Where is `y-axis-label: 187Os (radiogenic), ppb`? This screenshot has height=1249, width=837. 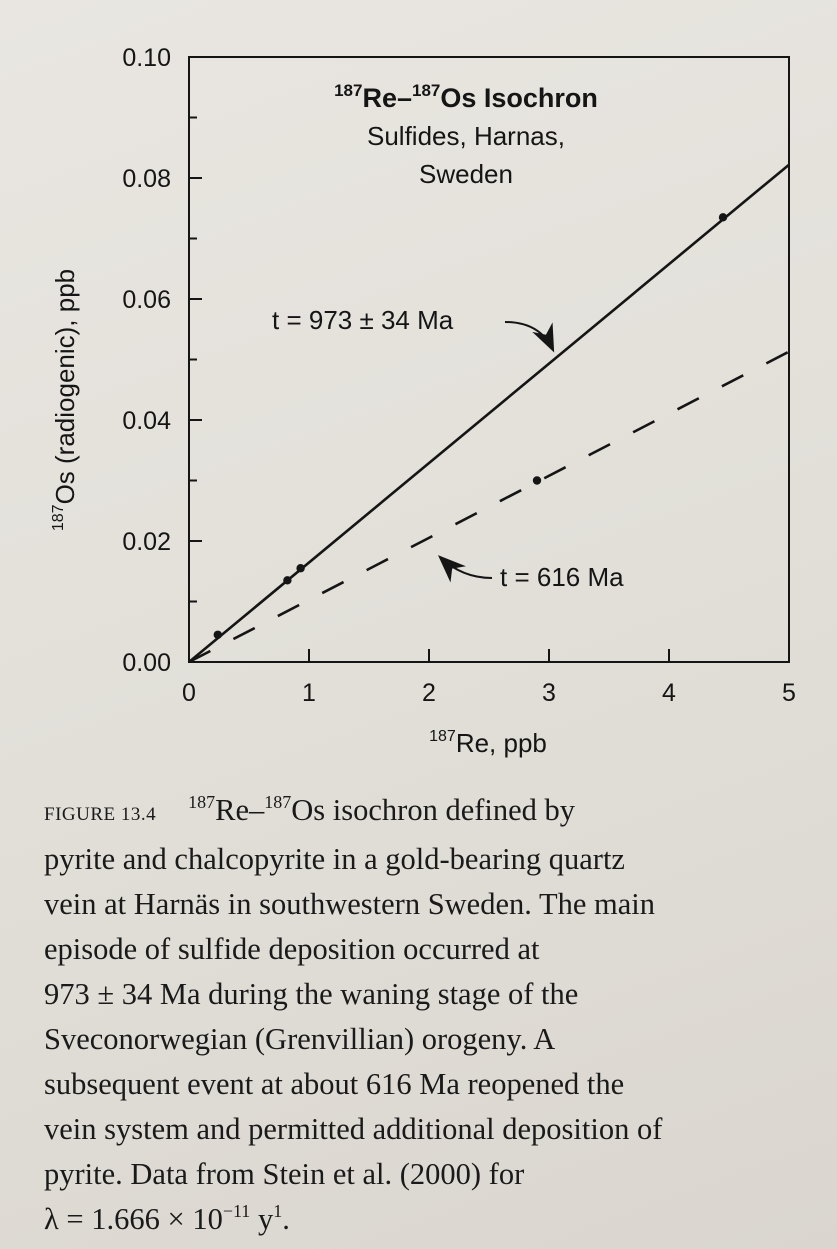
y-axis-label: 187Os (radiogenic), ppb is located at coordinates (65, 400).